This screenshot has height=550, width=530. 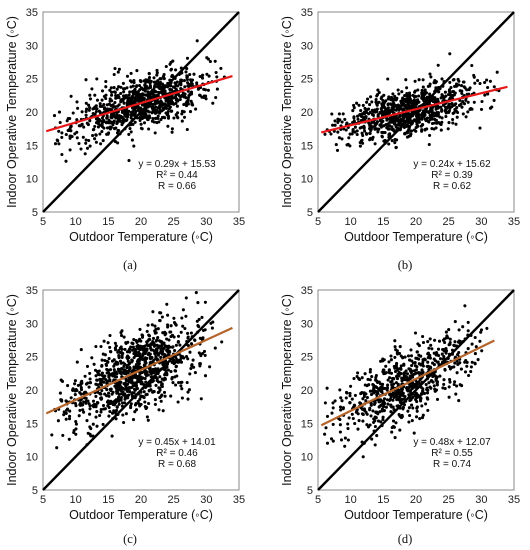 What do you see at coordinates (32, 13) in the screenshot?
I see `y-tick-label: 35` at bounding box center [32, 13].